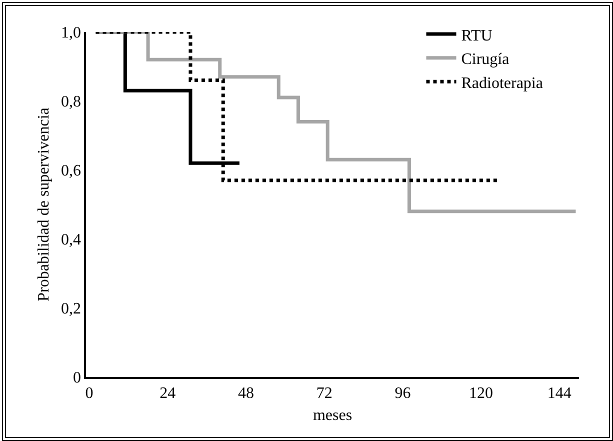 The image size is (613, 441). What do you see at coordinates (477, 35) in the screenshot?
I see `legend-label: RTU` at bounding box center [477, 35].